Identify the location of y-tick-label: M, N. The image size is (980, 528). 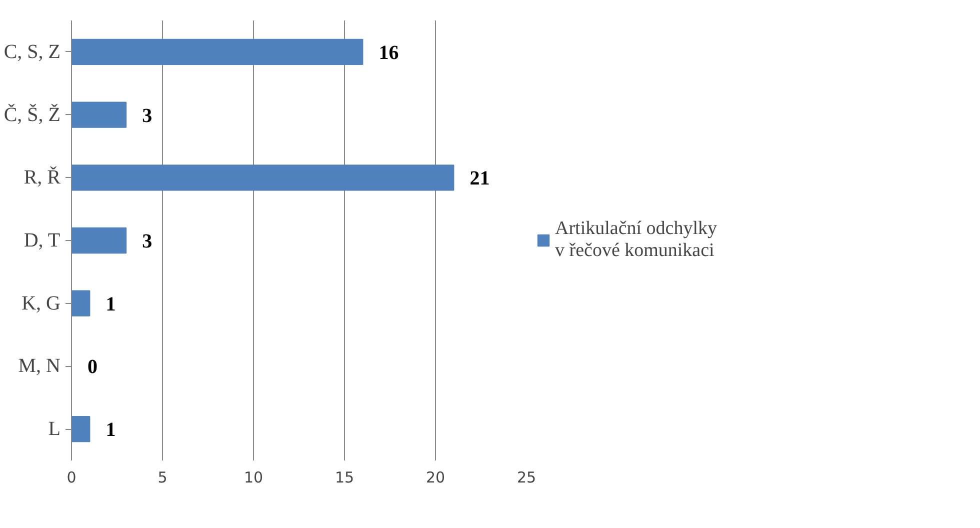
(39, 366).